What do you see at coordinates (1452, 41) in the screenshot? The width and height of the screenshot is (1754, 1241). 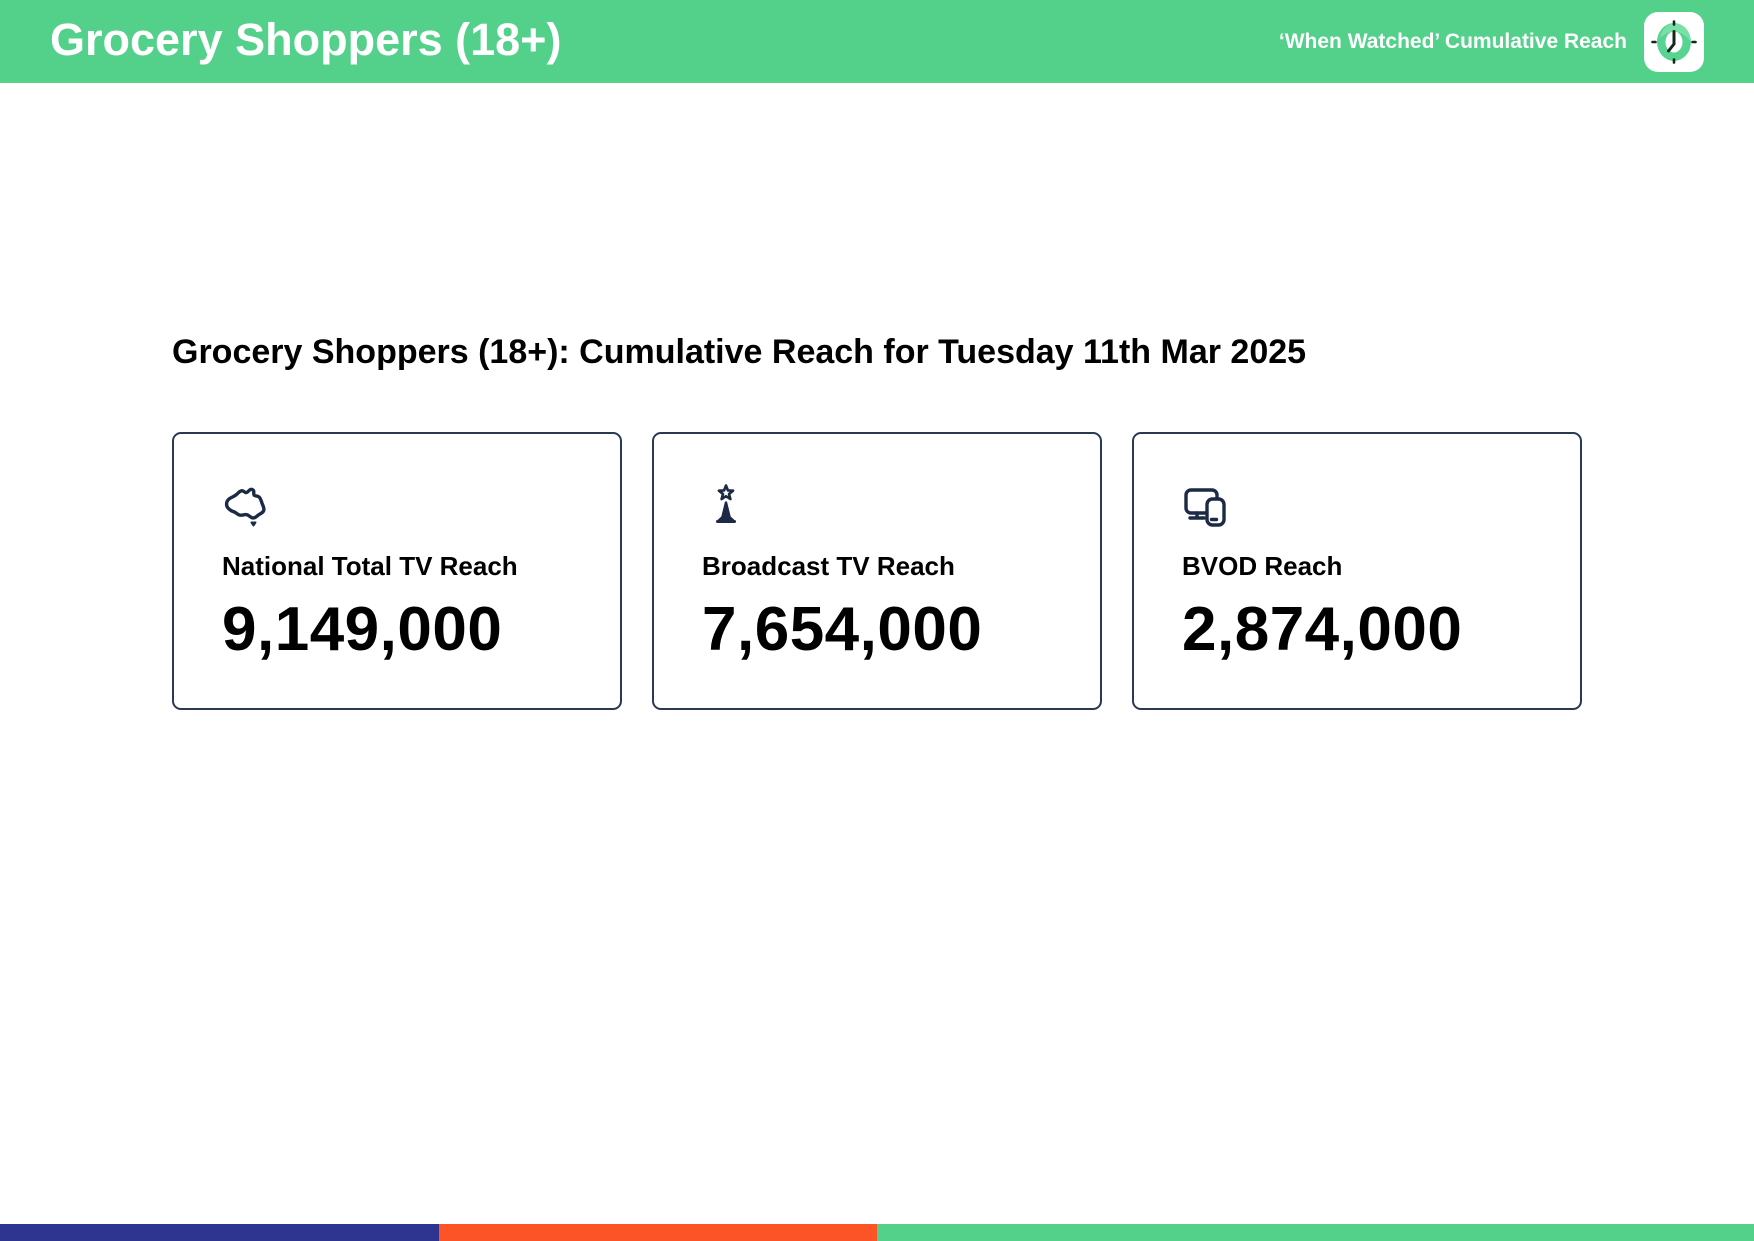 I see `report-subtitle: ‘When Watched’ Cumulative Reach` at bounding box center [1452, 41].